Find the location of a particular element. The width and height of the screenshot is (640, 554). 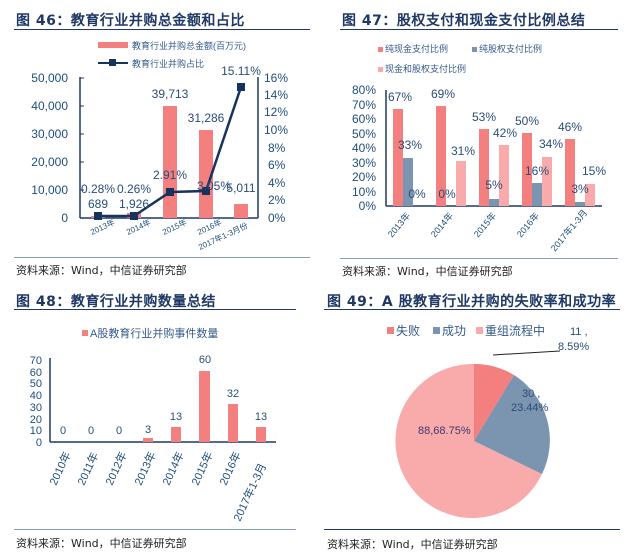

y-axis-ticks: 0% 10% 20% 30% 40% 50% 60% 70% 80% is located at coordinates (364, 148).